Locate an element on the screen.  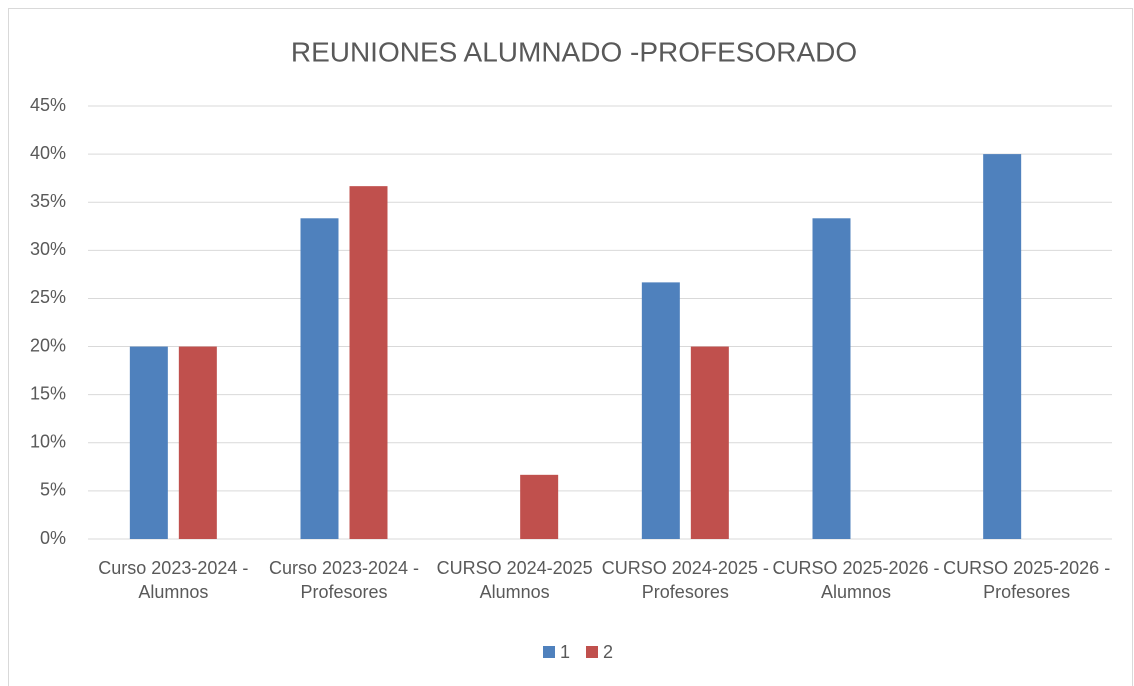
x-tick-label: CURSO 2024-2025 Alumnos is located at coordinates (514, 580).